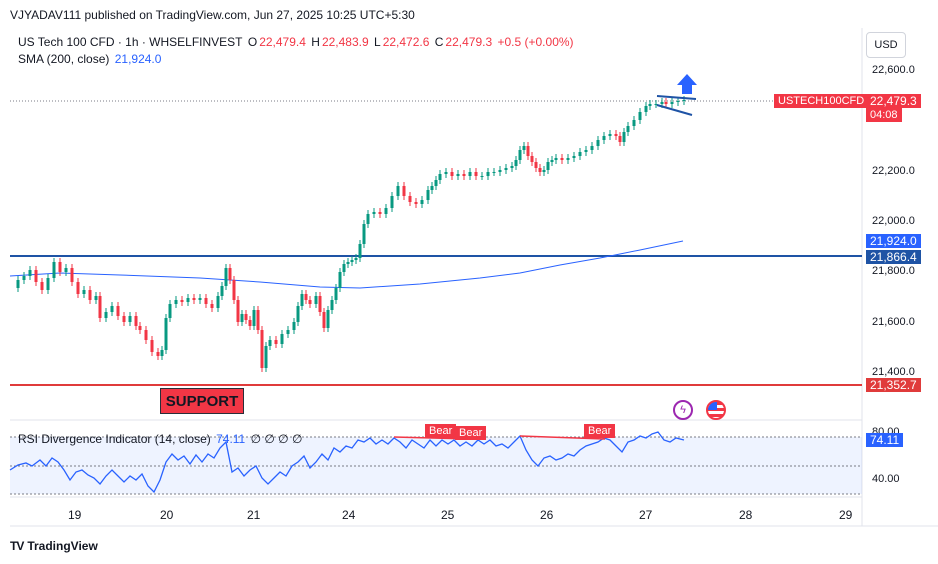 The width and height of the screenshot is (938, 564). I want to click on symbol-title: US Tech 100 CFD · 1h · WHSELFINVEST, so click(130, 42).